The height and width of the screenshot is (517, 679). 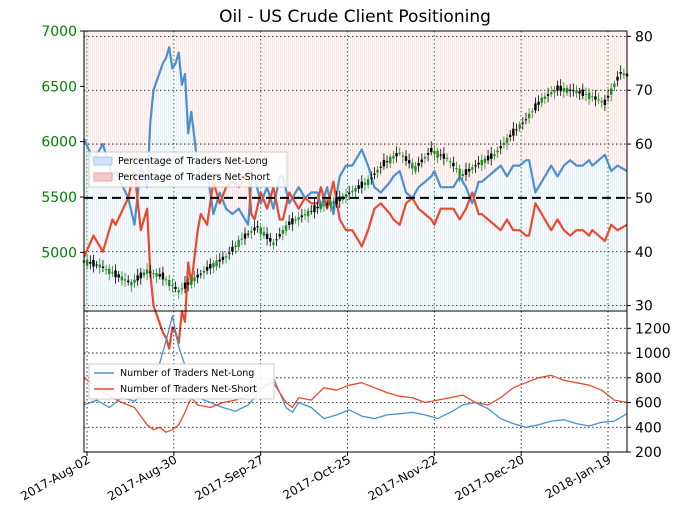 What do you see at coordinates (142, 477) in the screenshot?
I see `x-tick-label: 2017-Aug-30` at bounding box center [142, 477].